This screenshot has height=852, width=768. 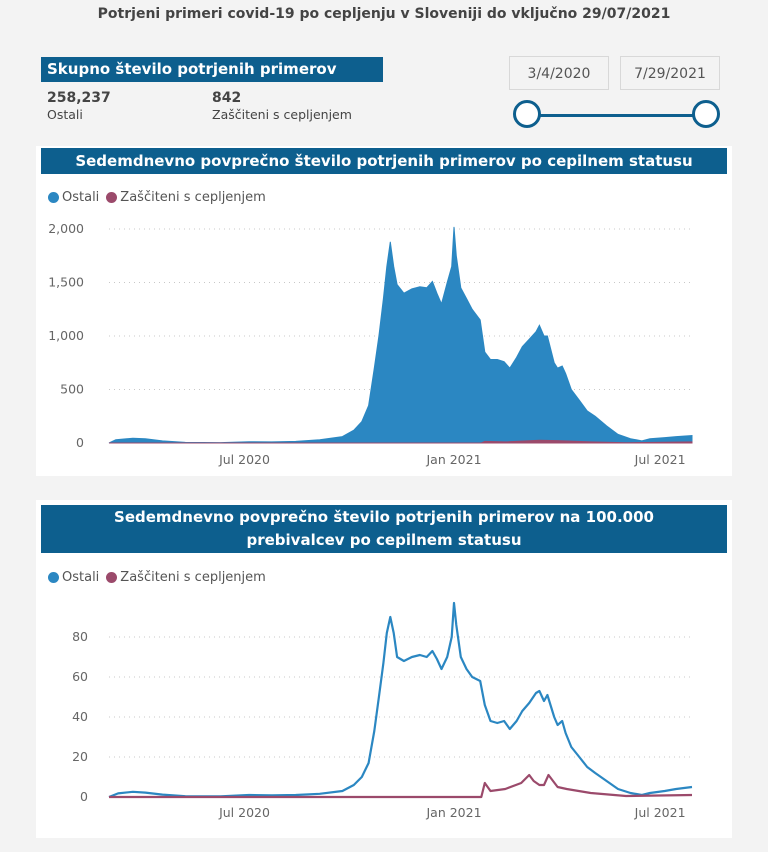 I want to click on series-zasciteni-line, so click(x=401, y=786).